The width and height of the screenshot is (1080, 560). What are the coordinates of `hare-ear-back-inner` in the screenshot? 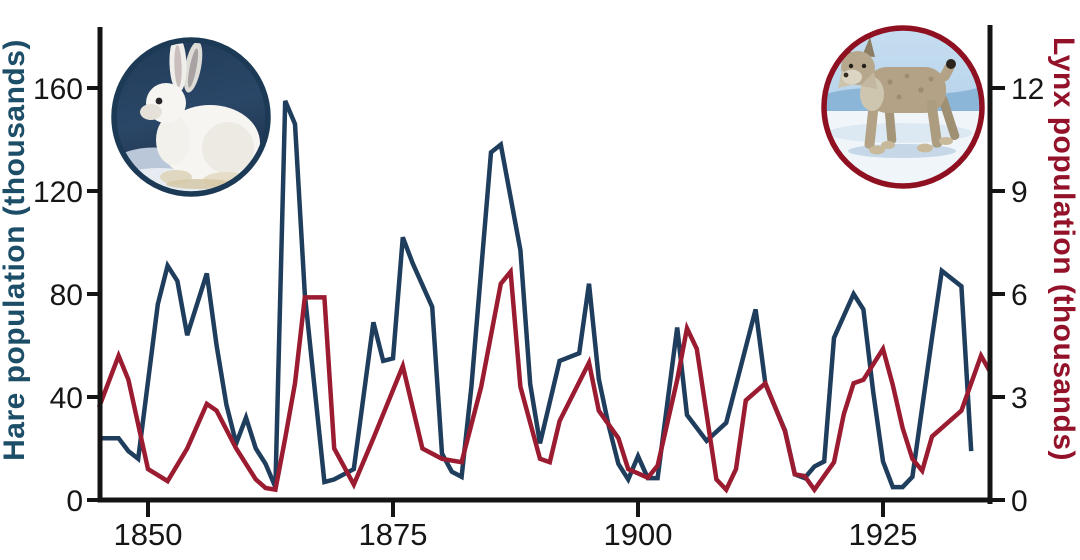 It's located at (193, 68).